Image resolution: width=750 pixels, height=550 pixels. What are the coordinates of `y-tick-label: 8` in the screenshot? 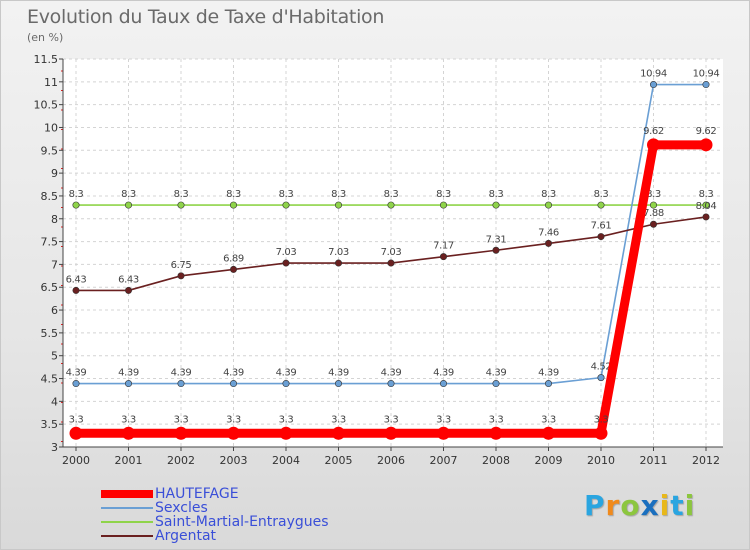 It's located at (54, 219).